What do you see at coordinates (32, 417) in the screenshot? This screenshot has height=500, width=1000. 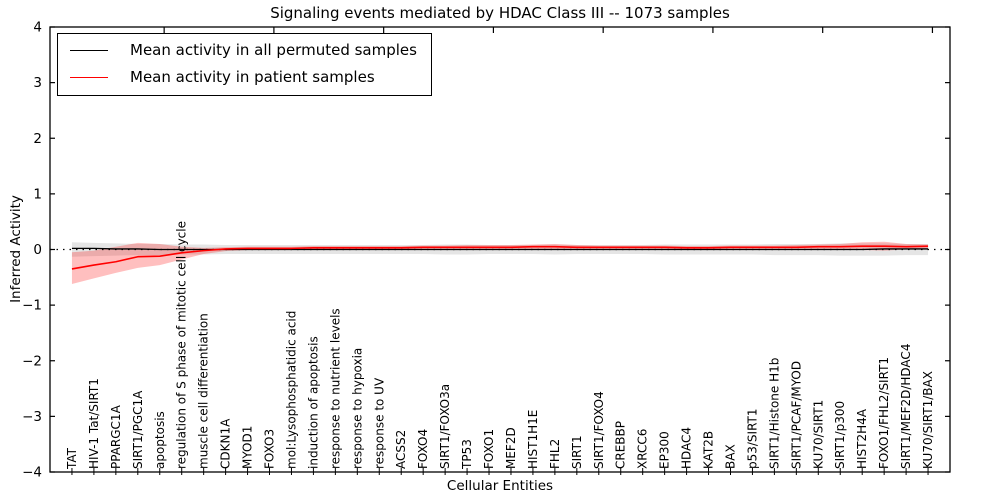 I see `y-tick-label: −3` at bounding box center [32, 417].